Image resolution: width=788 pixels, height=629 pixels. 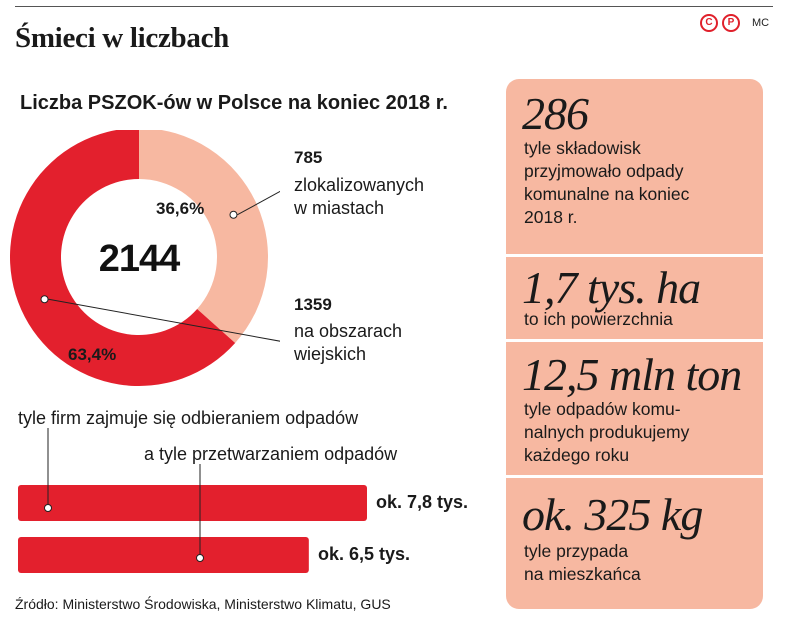 I want to click on fact-description: to ich powierzchnia, so click(x=598, y=319).